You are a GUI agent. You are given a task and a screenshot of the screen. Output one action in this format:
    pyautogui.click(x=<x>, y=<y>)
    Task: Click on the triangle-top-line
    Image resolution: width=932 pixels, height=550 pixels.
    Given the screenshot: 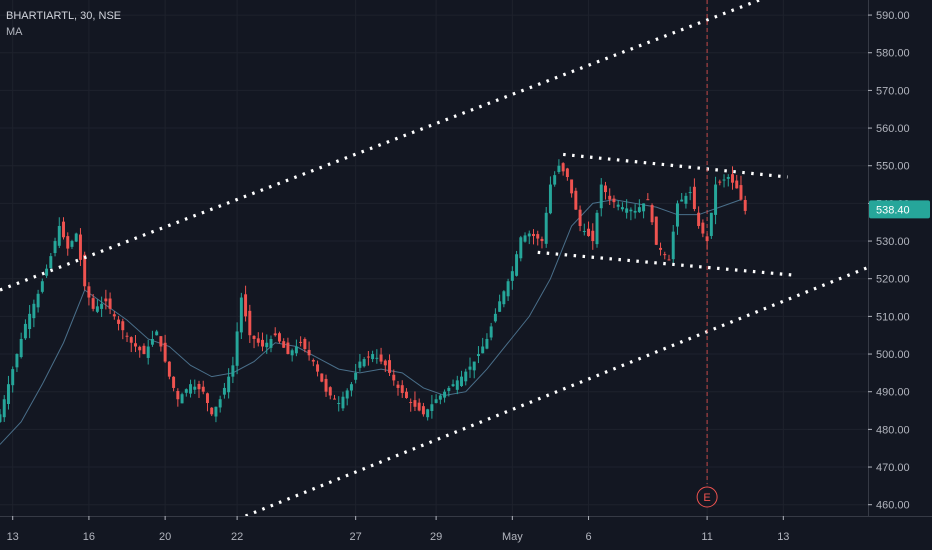 What is the action you would take?
    pyautogui.click(x=675, y=165)
    